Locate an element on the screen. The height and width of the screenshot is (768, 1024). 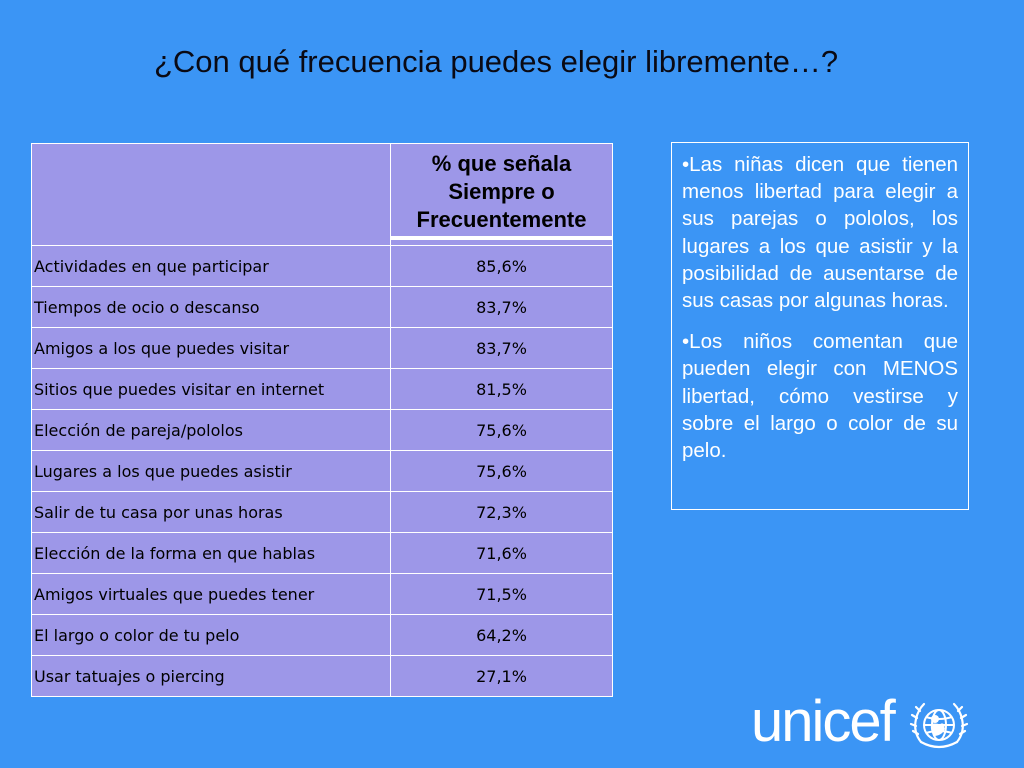
row-value: 81,5% is located at coordinates (501, 389).